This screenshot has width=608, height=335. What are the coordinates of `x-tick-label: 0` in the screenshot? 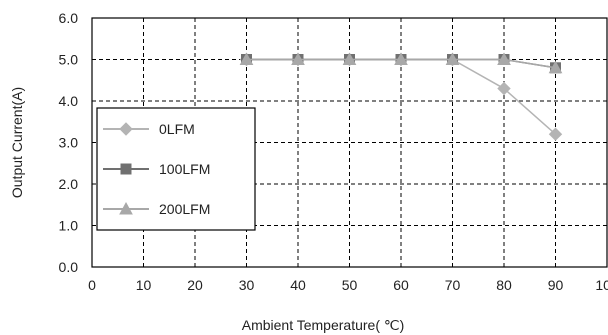 It's located at (92, 285).